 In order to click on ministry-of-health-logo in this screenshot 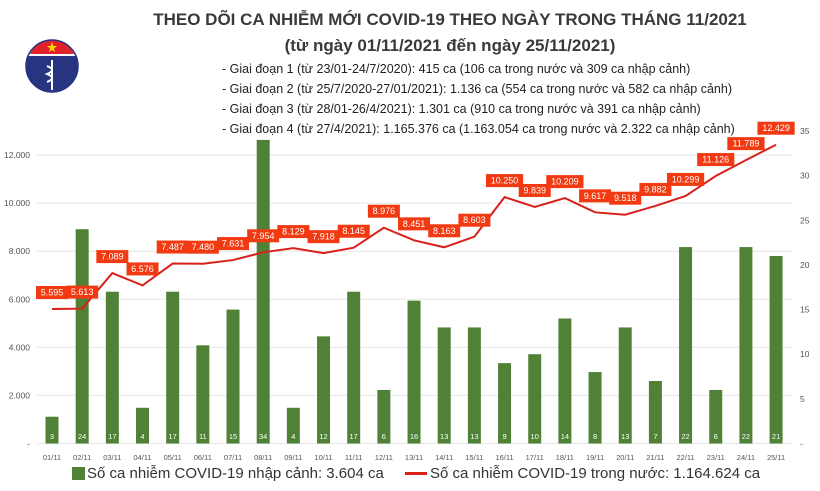, I will do `click(52, 66)`.